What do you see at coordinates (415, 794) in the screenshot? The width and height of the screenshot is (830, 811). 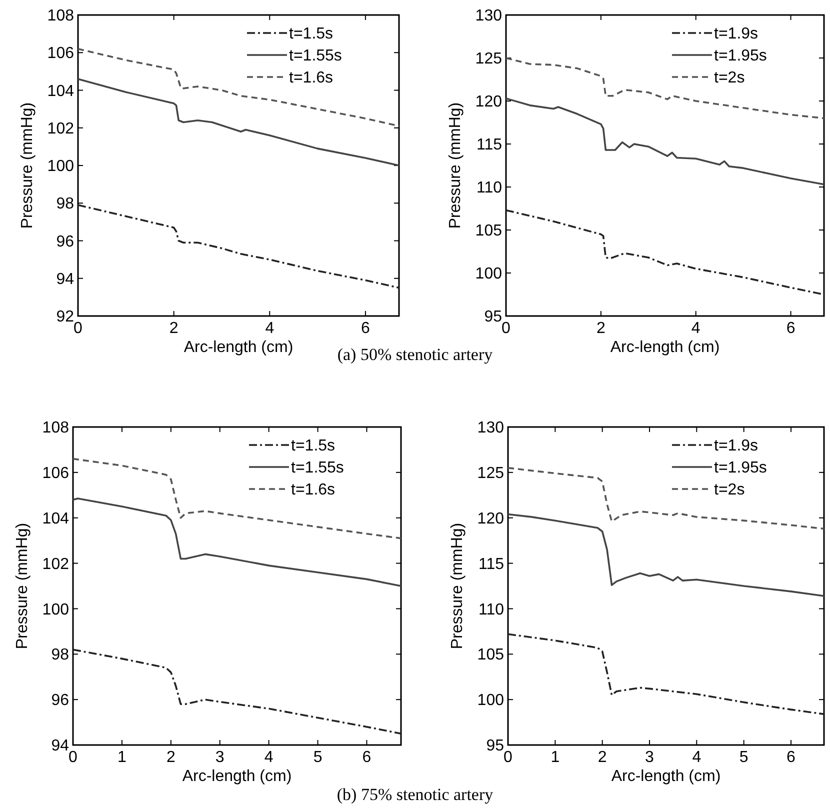 I see `text: (b) 75% stenotic artery` at bounding box center [415, 794].